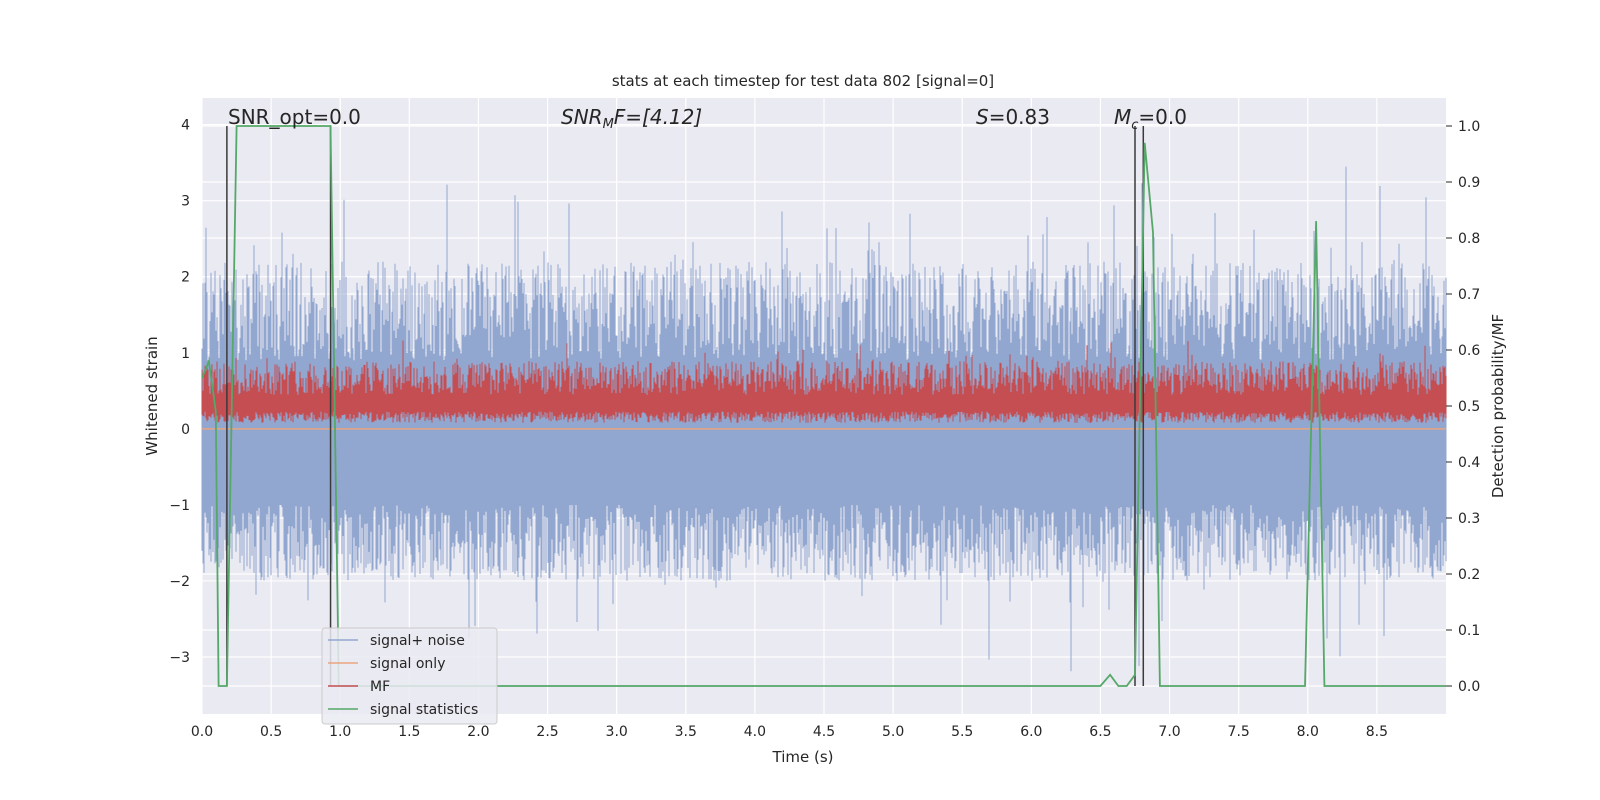 The height and width of the screenshot is (800, 1600). Describe the element at coordinates (380, 687) in the screenshot. I see `legend-label-mf: MF` at that location.